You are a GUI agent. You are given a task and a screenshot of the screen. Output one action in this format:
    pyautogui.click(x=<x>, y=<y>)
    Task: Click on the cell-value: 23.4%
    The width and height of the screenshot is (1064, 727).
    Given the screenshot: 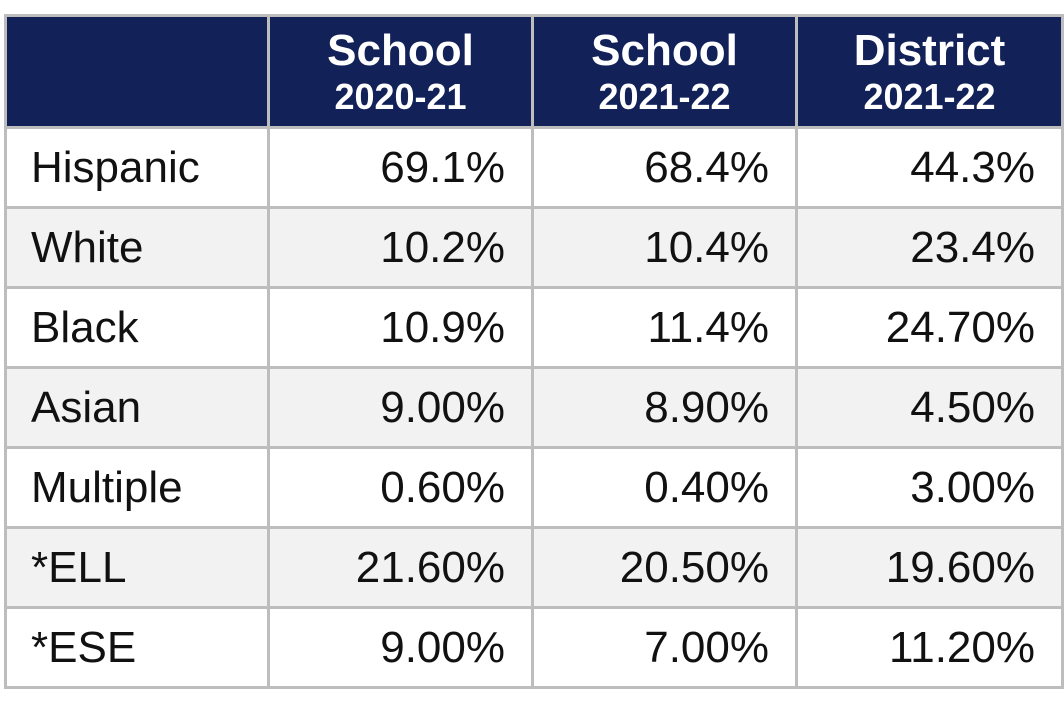 What is the action you would take?
    pyautogui.click(x=929, y=247)
    